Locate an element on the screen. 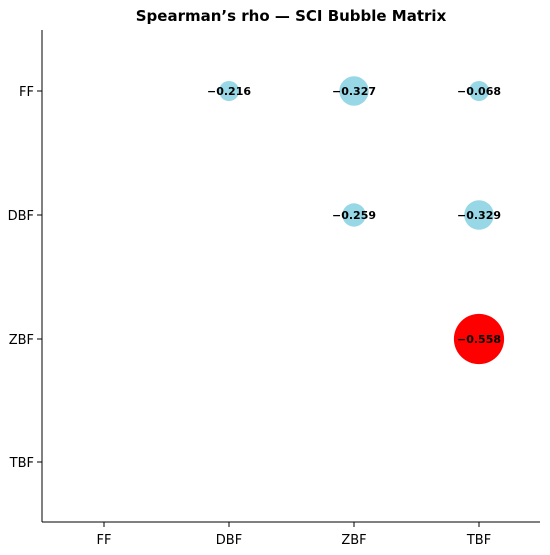  bubble-data-label: −0.329 is located at coordinates (479, 215).